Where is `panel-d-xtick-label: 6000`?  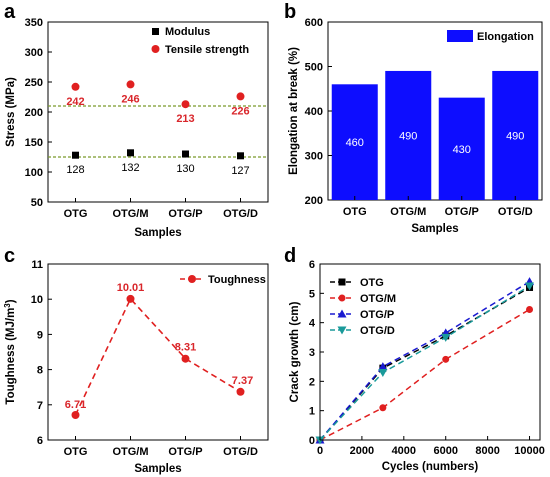 panel-d-xtick-label: 6000 is located at coordinates (445, 451).